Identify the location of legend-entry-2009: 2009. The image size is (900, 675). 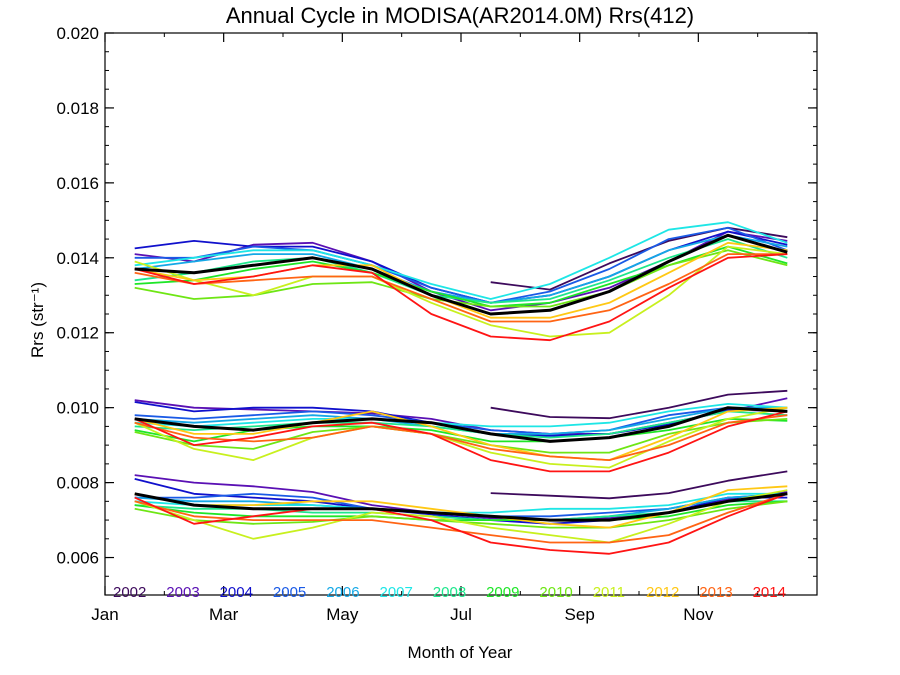
(502, 592).